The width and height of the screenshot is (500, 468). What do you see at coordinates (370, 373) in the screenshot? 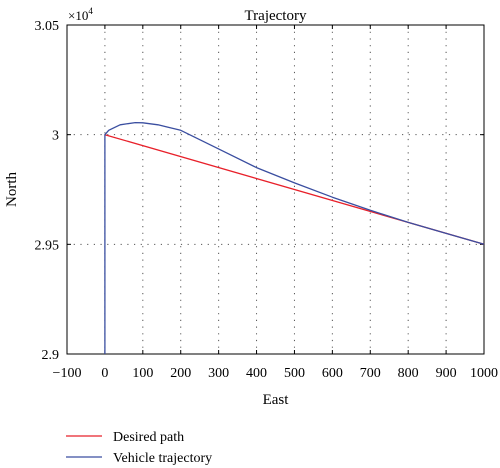
I see `x-tick-label: 700` at bounding box center [370, 373].